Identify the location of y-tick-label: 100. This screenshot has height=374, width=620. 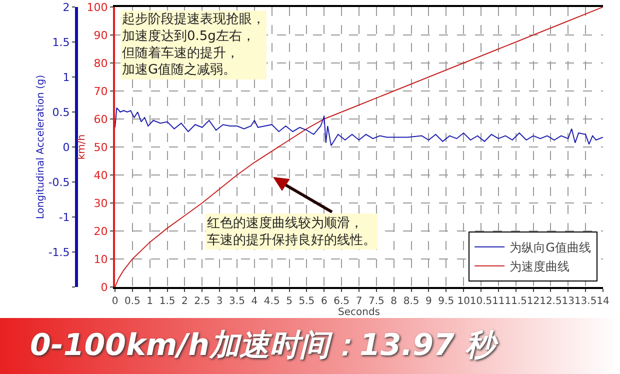
(97, 7).